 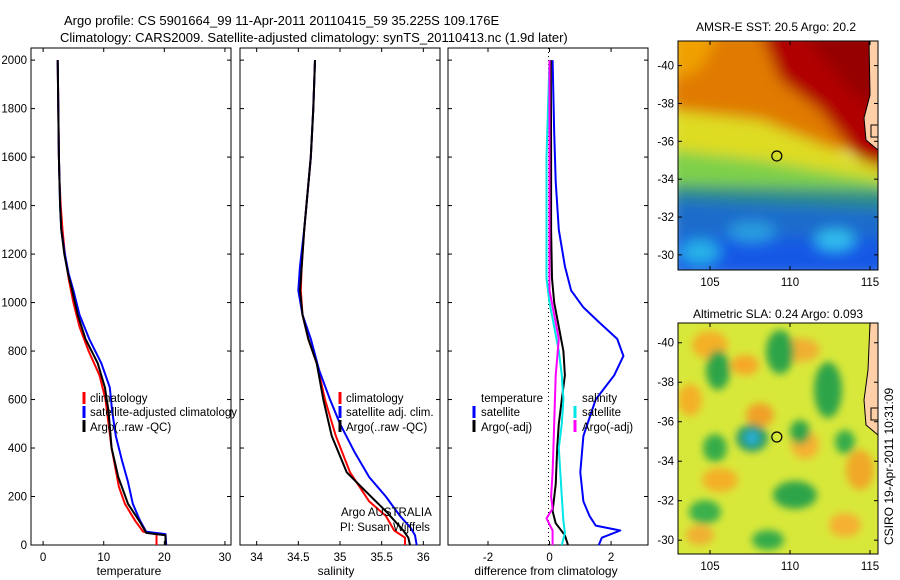 I want to click on argo-australia-label: Argo AUSTRALIA, so click(x=386, y=513).